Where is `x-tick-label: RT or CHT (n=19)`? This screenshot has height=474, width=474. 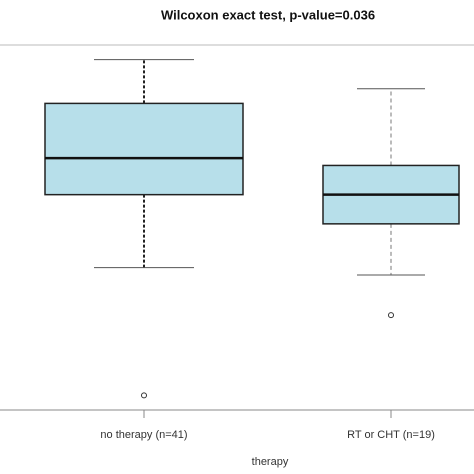 x-tick-label: RT or CHT (n=19) is located at coordinates (391, 435).